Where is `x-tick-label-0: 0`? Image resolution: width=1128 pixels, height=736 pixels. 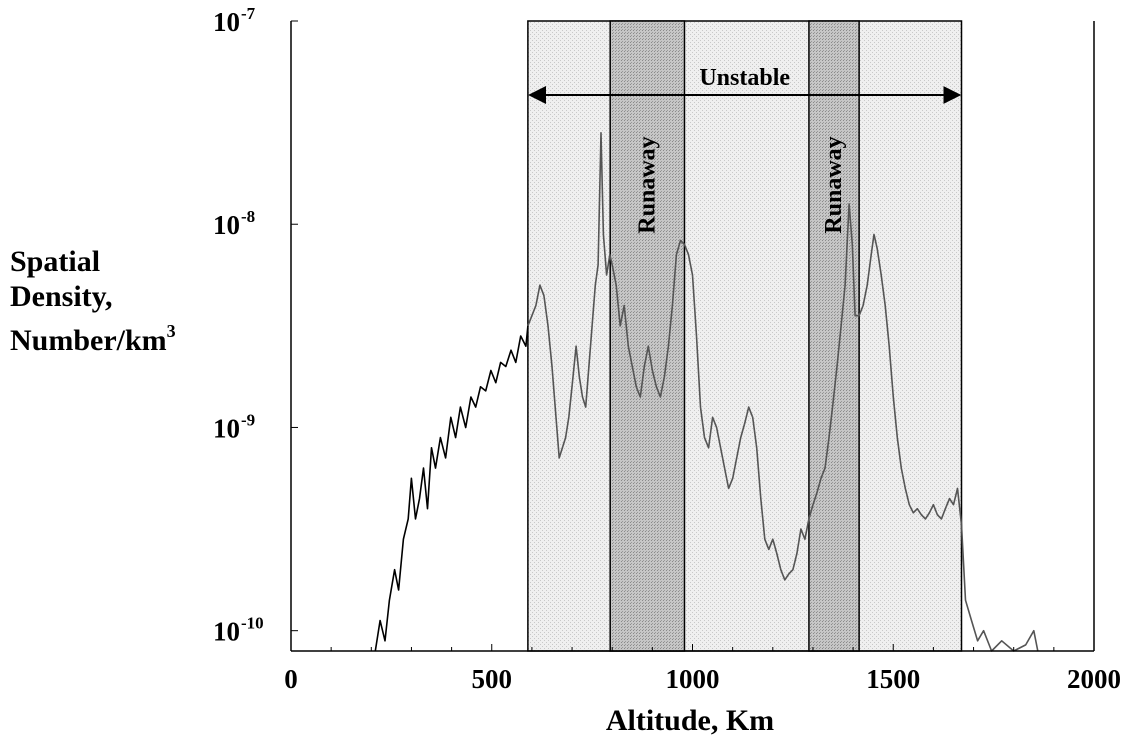 x-tick-label-0: 0 is located at coordinates (291, 679).